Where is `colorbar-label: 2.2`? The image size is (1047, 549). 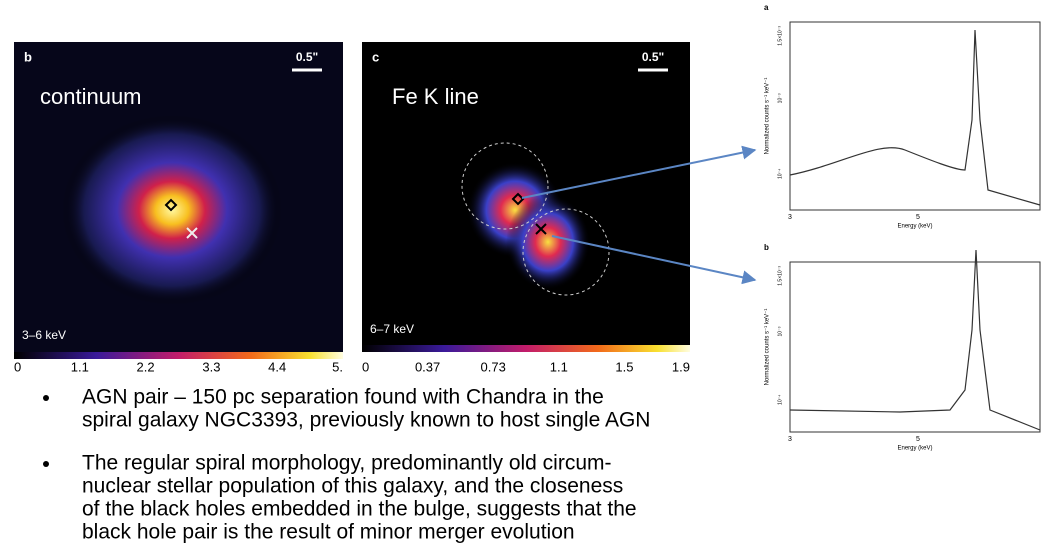
colorbar-label: 2.2 is located at coordinates (146, 366).